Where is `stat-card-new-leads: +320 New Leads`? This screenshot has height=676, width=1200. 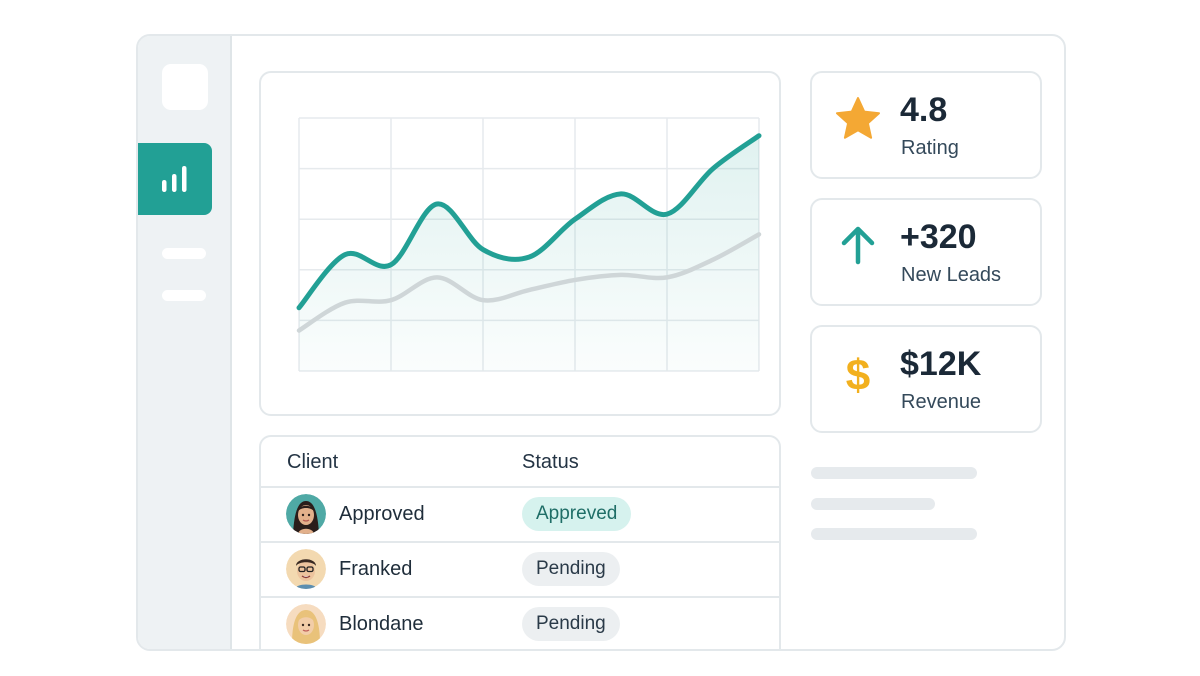 stat-card-new-leads: +320 New Leads is located at coordinates (926, 252).